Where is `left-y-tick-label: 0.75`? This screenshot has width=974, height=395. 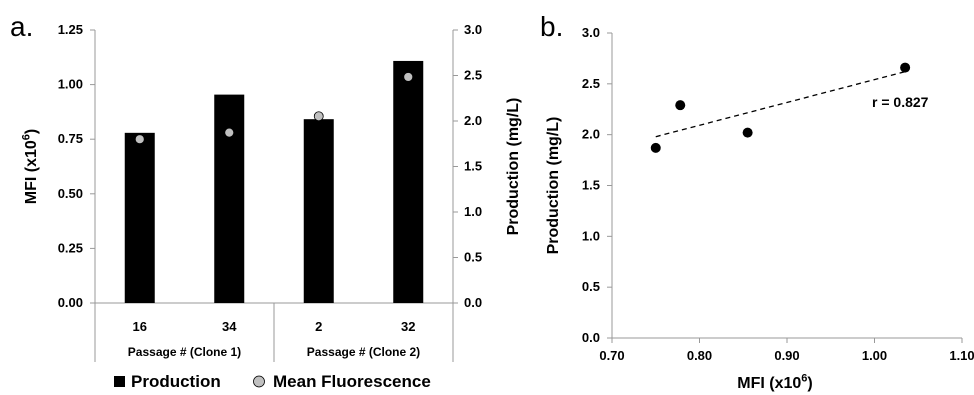
left-y-tick-label: 0.75 is located at coordinates (70, 138).